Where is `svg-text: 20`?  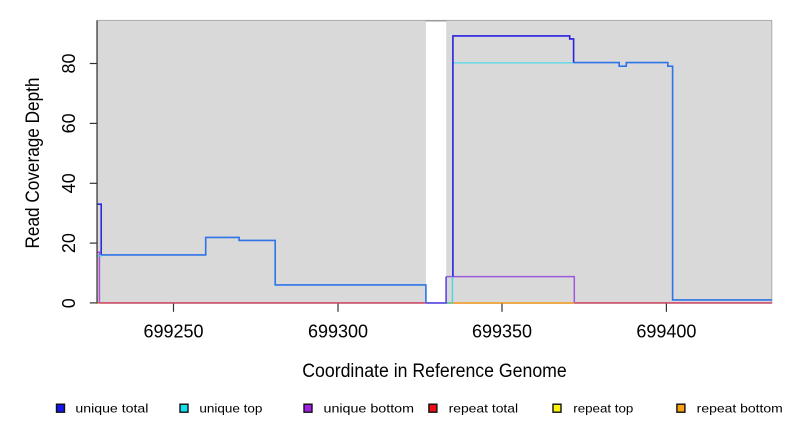 svg-text: 20 is located at coordinates (69, 243).